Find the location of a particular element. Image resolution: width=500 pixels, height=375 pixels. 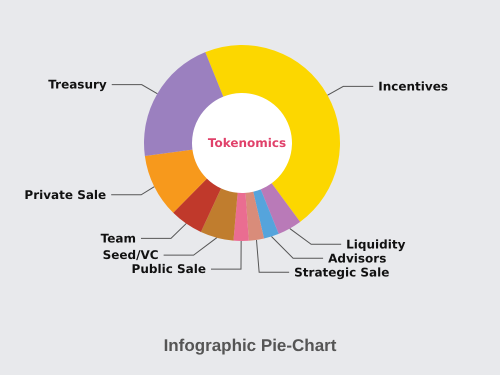

slice-label: Incentives is located at coordinates (413, 86).